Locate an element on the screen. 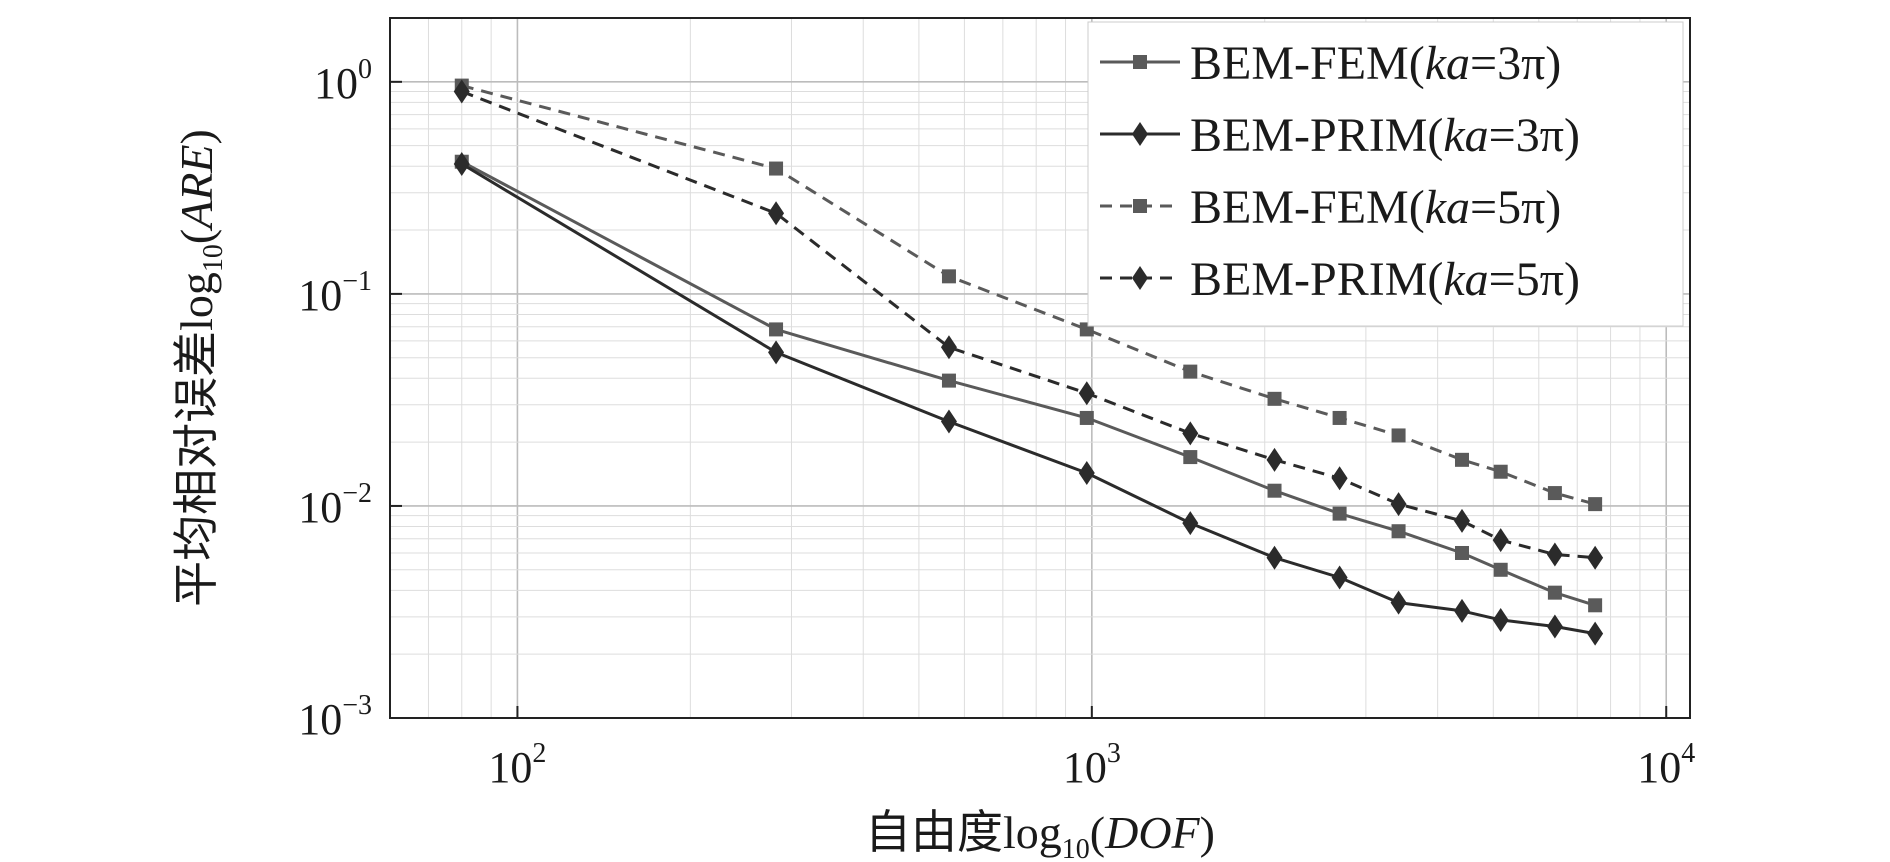 This screenshot has width=1890, height=862. legend-label: BEM-PRIM(ka=5π) is located at coordinates (1385, 279).